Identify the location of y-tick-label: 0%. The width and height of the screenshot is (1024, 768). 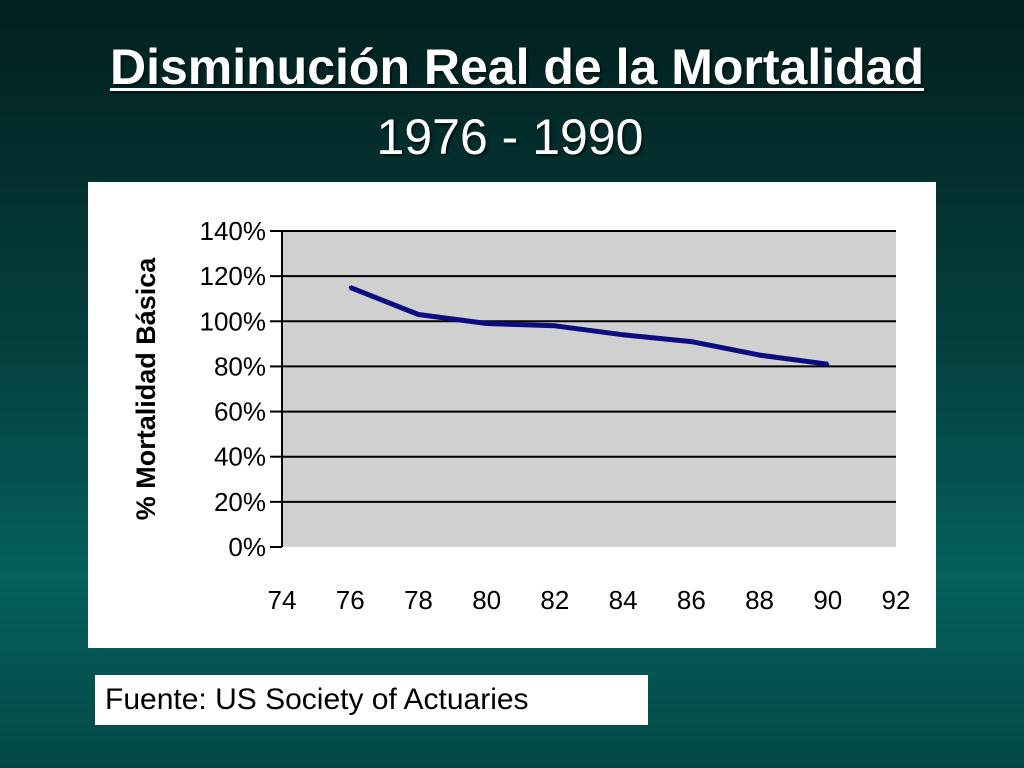
(247, 547).